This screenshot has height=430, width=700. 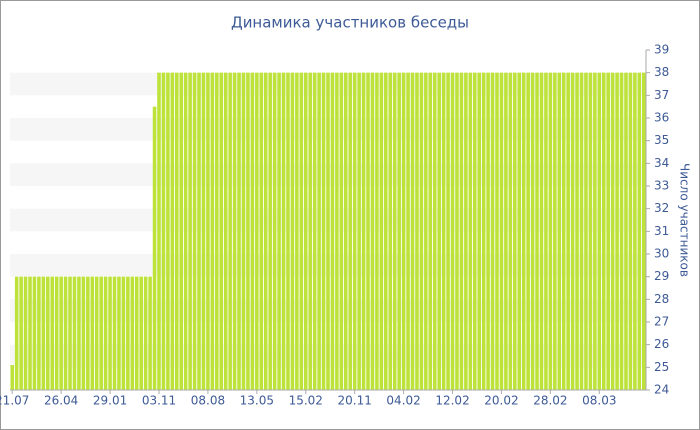 What do you see at coordinates (661, 118) in the screenshot?
I see `y-tick-label: 36` at bounding box center [661, 118].